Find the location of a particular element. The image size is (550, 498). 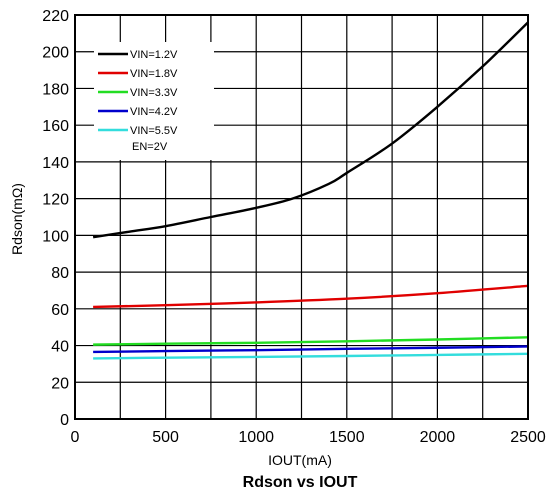

y-tick-label: 220 is located at coordinates (55, 16).